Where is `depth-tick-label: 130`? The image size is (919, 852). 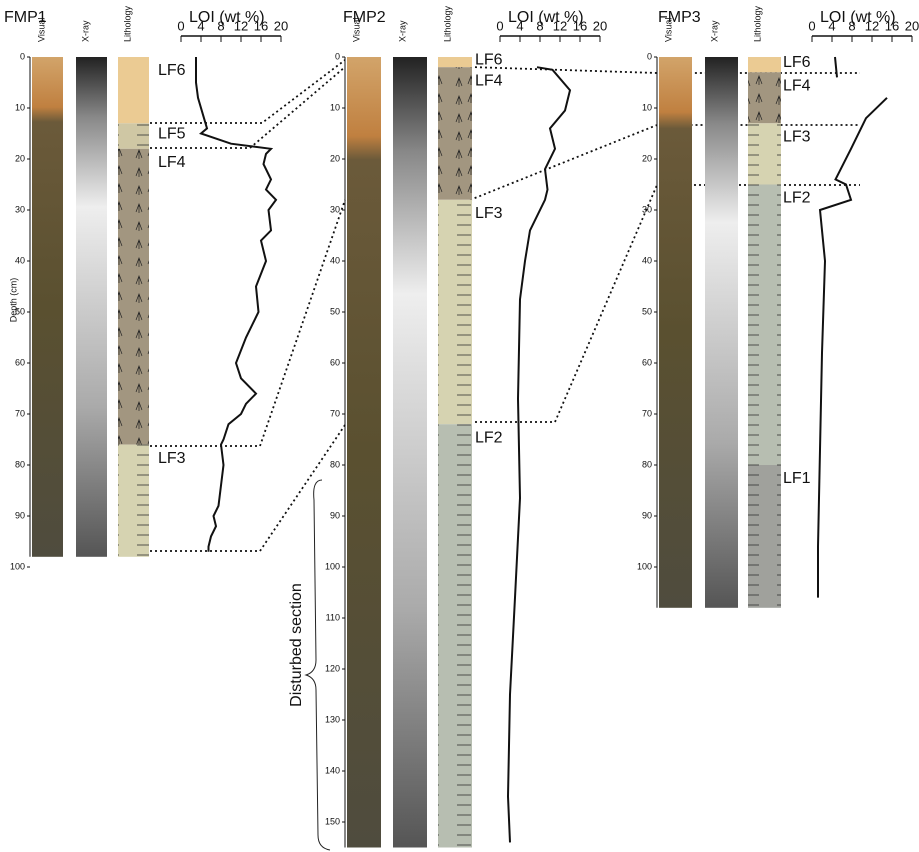
depth-tick-label: 130 is located at coordinates (332, 719).